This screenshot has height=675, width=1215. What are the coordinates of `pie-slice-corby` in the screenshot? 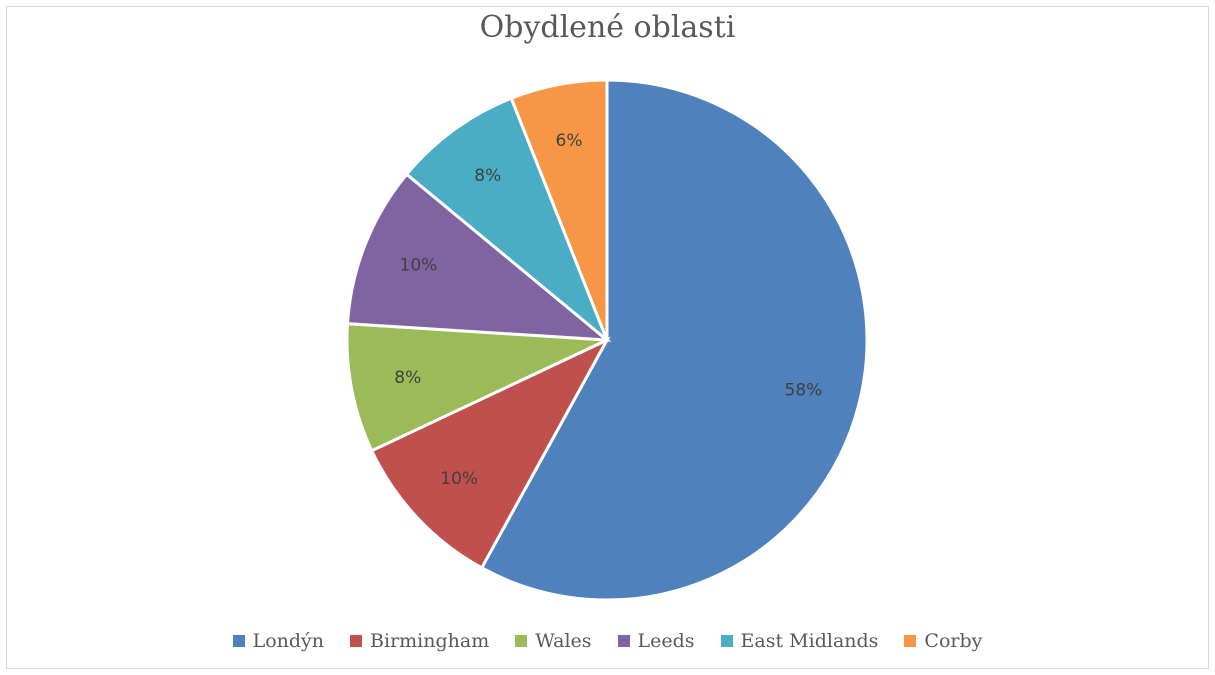 It's located at (559, 209).